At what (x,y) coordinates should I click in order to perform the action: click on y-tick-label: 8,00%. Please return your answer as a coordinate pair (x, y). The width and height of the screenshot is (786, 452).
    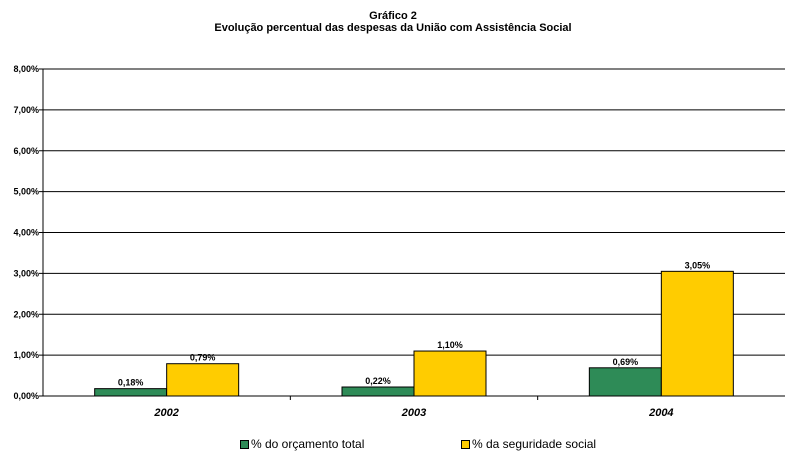
    Looking at the image, I should click on (26, 69).